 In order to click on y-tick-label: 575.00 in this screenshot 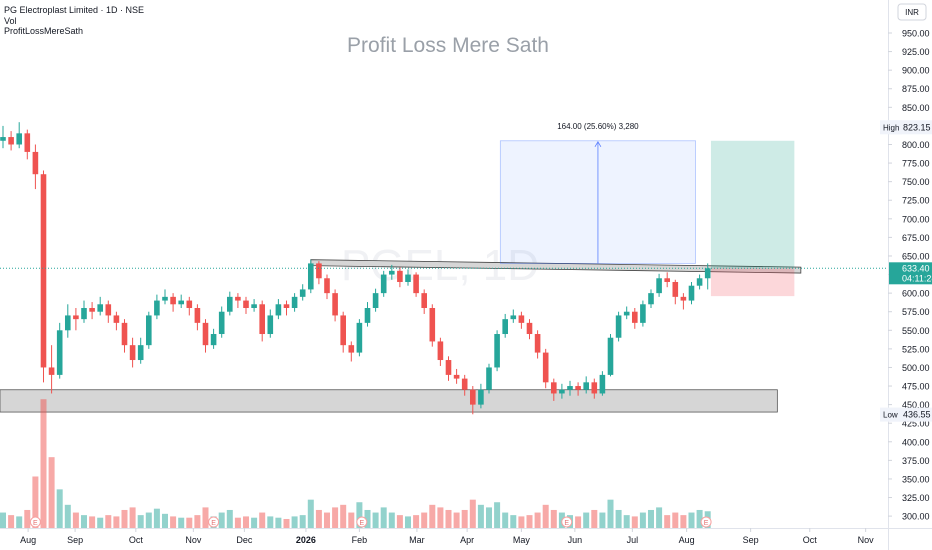, I will do `click(916, 312)`.